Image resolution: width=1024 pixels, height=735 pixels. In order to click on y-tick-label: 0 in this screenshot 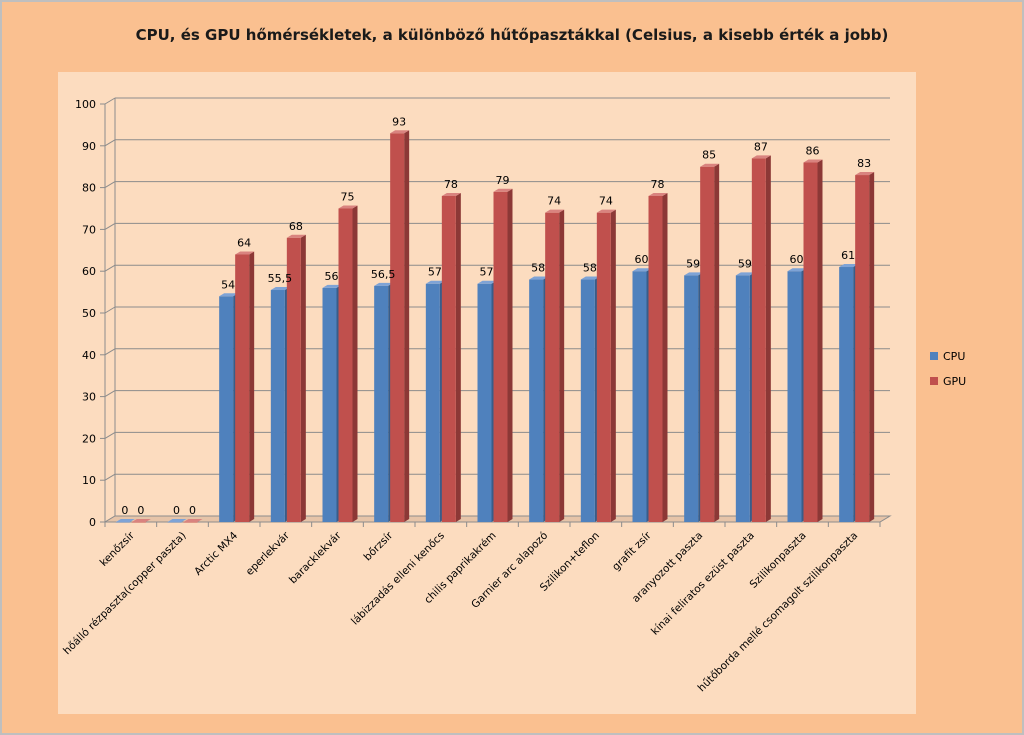, I will do `click(92, 522)`.